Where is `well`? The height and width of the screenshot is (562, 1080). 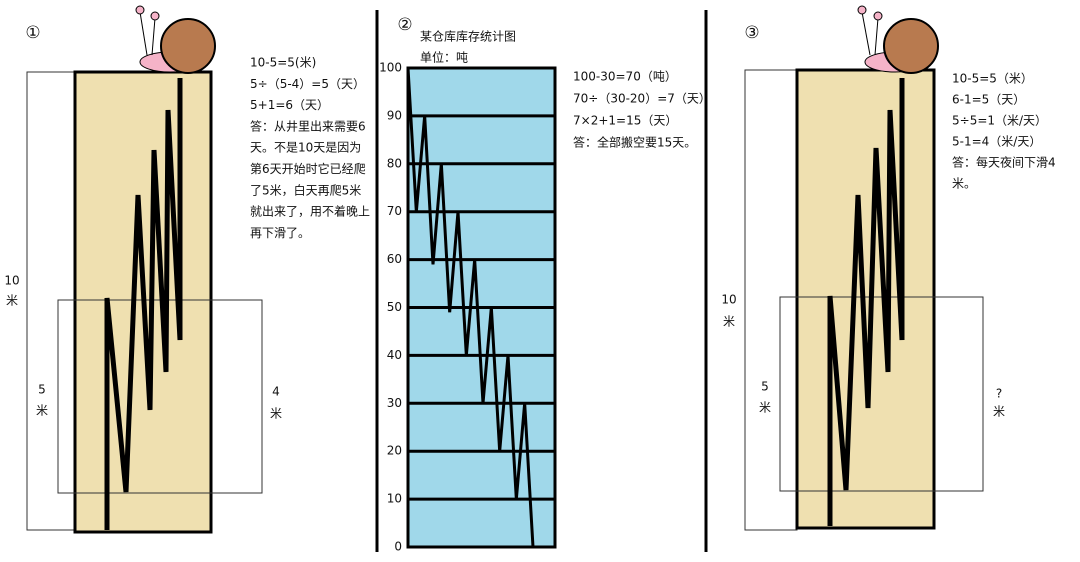
well is located at coordinates (865, 299).